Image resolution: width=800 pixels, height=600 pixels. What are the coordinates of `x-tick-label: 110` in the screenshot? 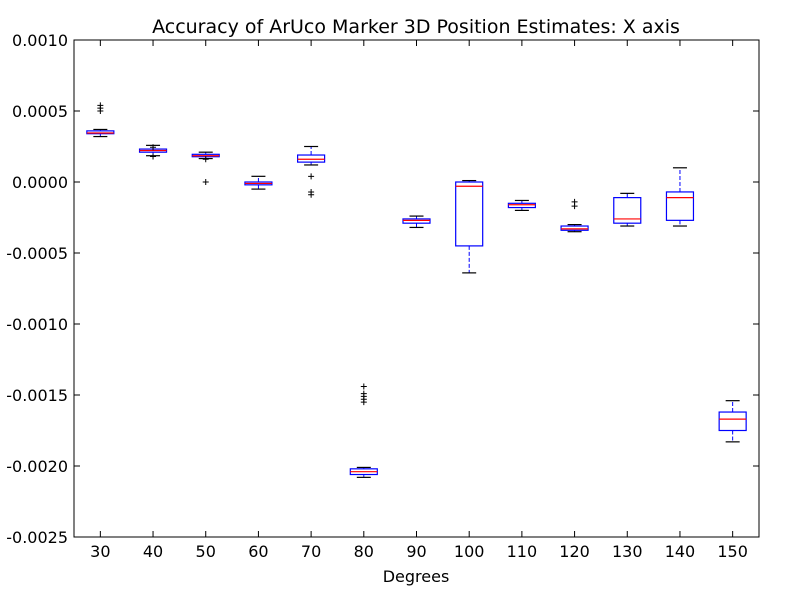 It's located at (522, 551).